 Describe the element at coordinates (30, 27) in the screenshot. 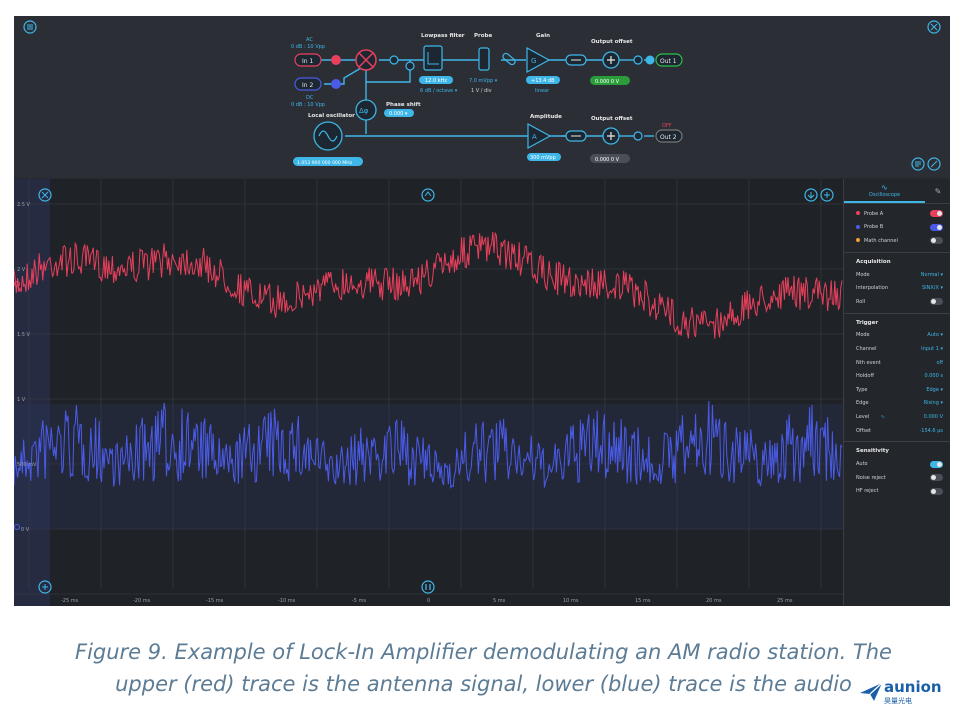

I see `menu-icon` at that location.